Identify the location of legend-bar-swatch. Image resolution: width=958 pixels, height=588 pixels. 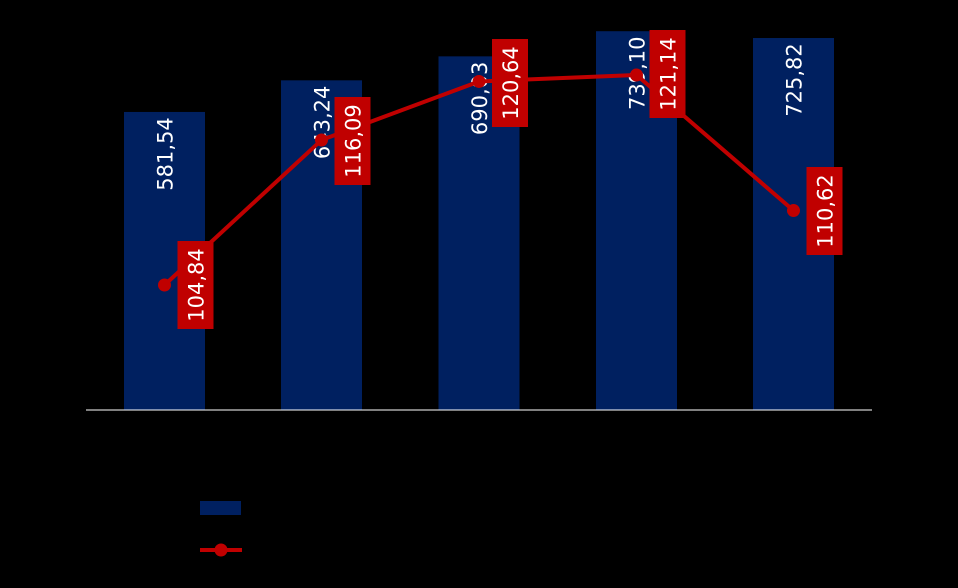
(220, 508).